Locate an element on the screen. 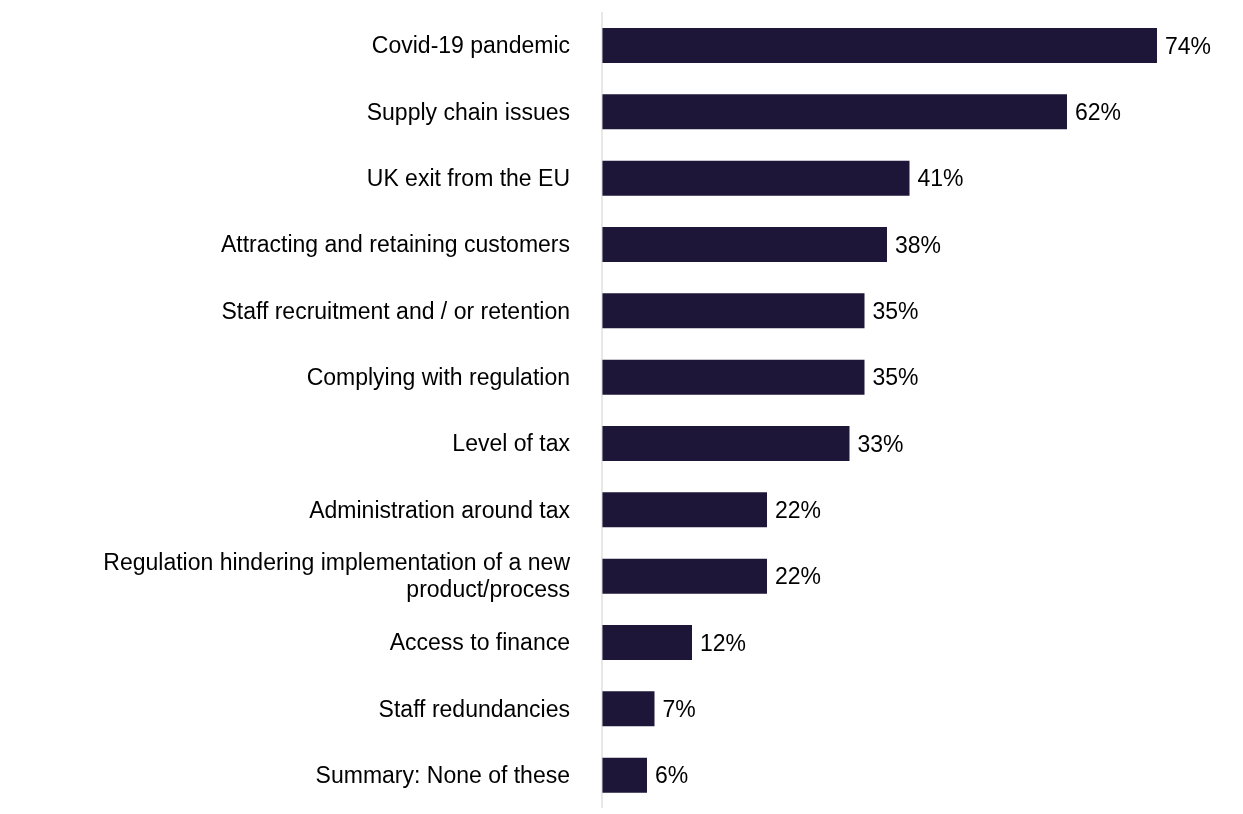  y-tick-label: Staff redundancies is located at coordinates (474, 708).